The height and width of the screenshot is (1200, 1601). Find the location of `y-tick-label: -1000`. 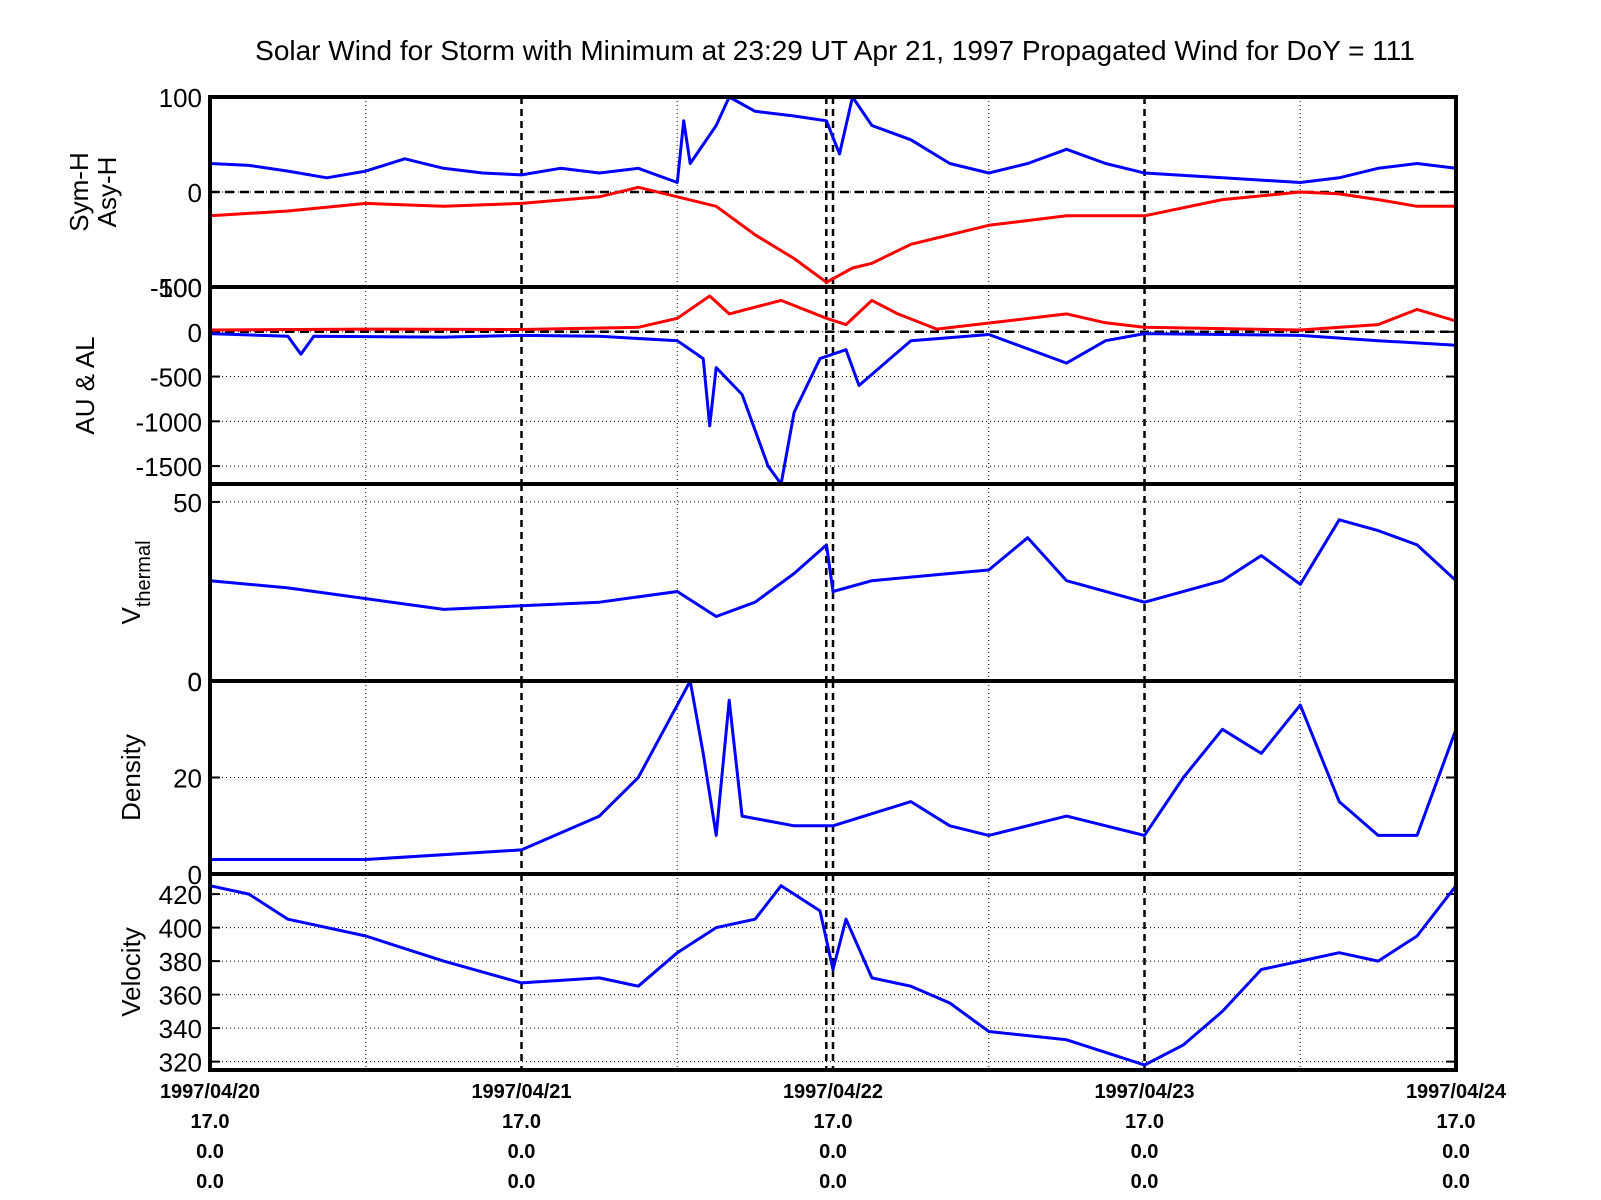

y-tick-label: -1000 is located at coordinates (169, 422).